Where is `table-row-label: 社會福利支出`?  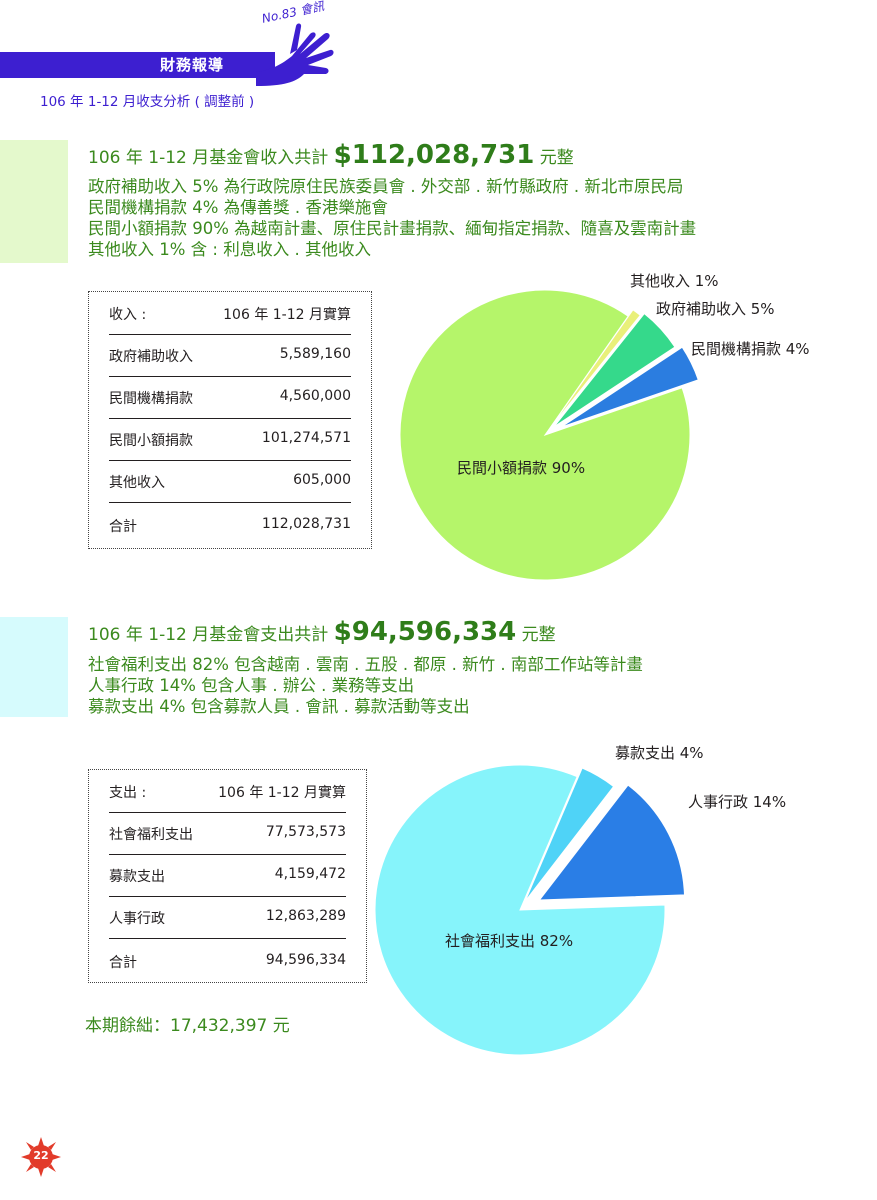 table-row-label: 社會福利支出 is located at coordinates (151, 835).